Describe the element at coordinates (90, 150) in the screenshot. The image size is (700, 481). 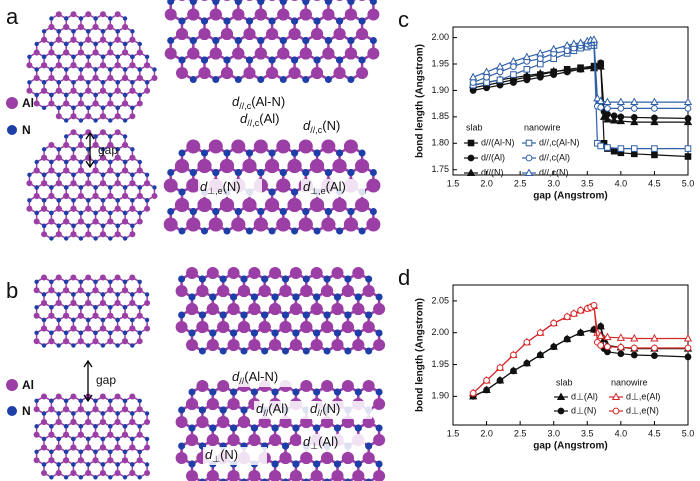
I see `gap-arrow-heads` at that location.